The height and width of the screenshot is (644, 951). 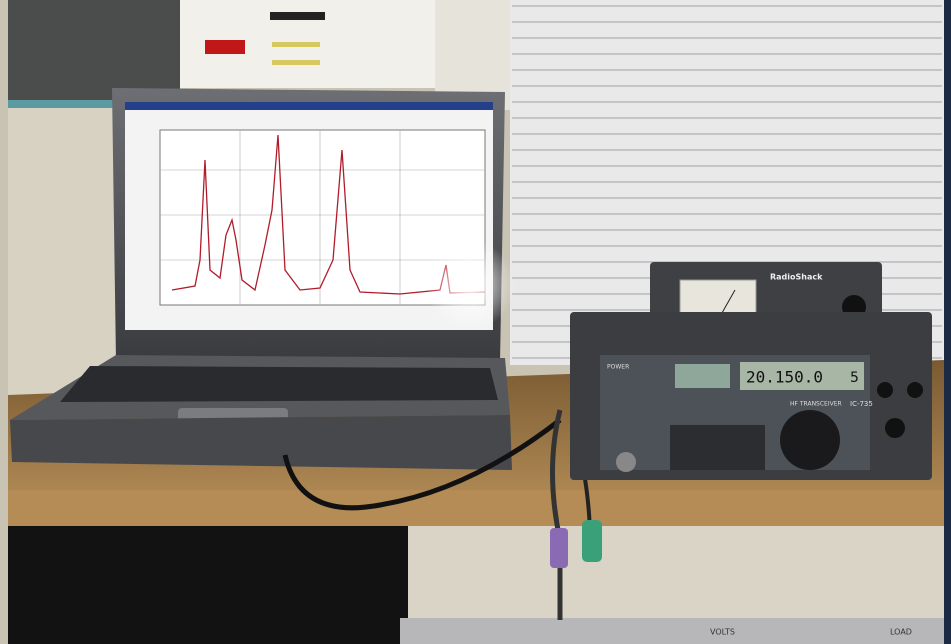 I want to click on picture-edge, so click(x=94, y=105).